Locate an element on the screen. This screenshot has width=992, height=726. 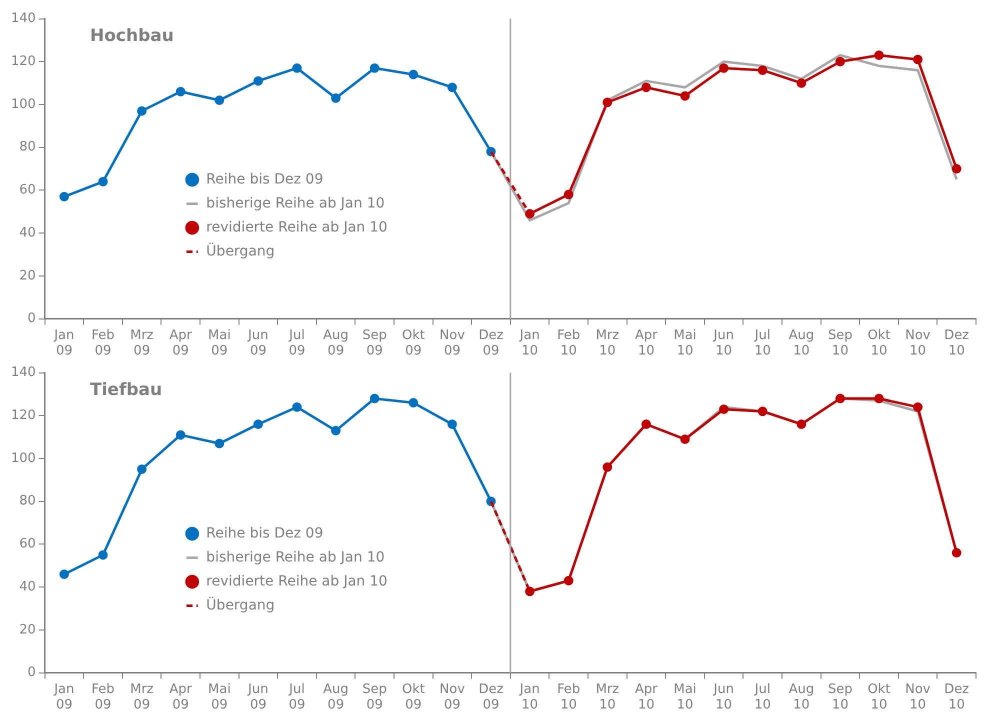
text: Tiefbau is located at coordinates (126, 390).